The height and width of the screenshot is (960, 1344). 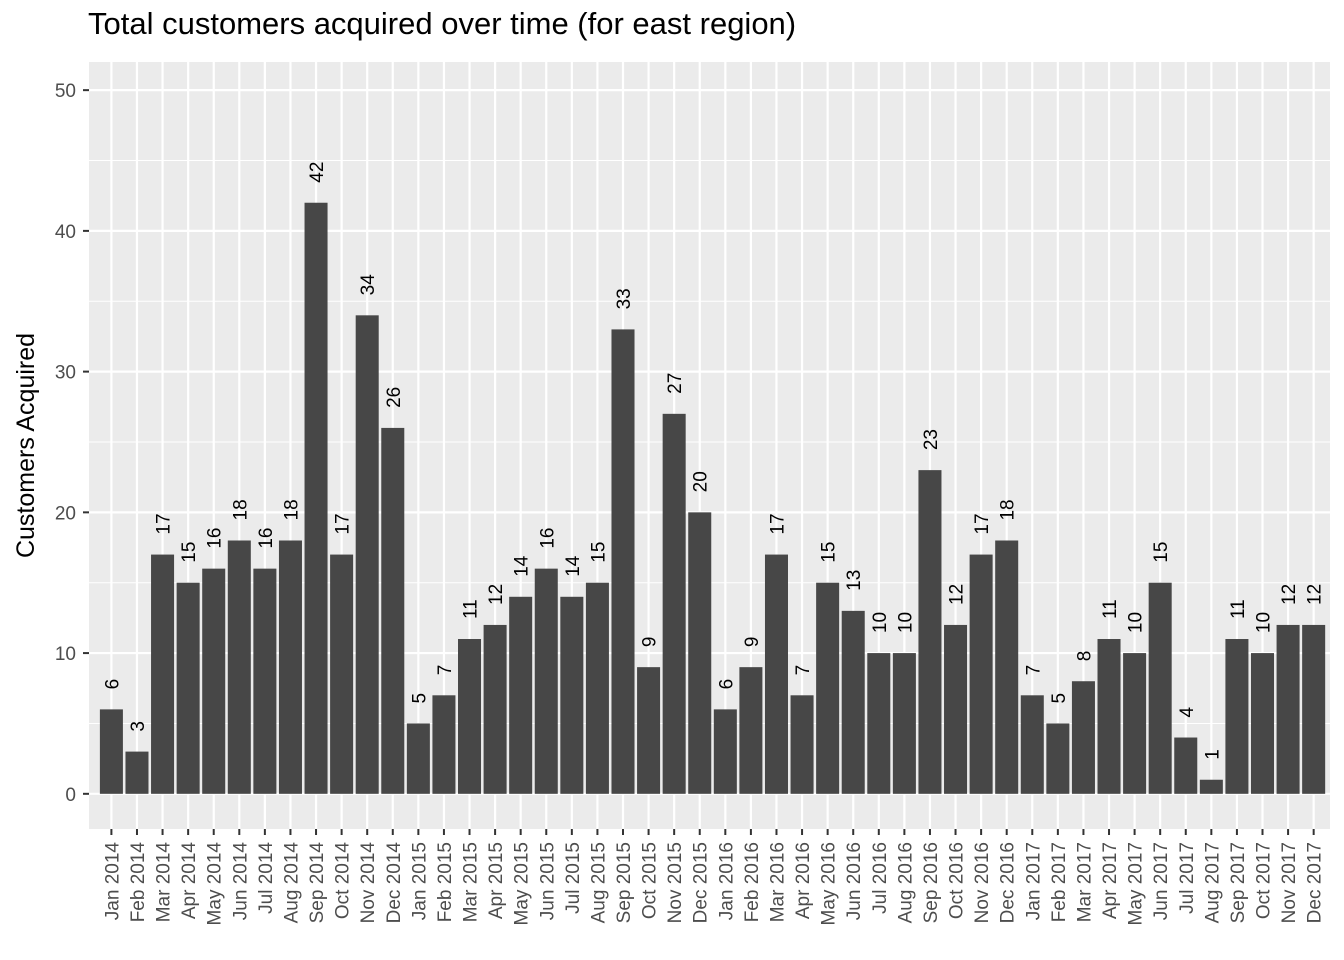 I want to click on x-tick-label: Mar 2015, so click(x=471, y=882).